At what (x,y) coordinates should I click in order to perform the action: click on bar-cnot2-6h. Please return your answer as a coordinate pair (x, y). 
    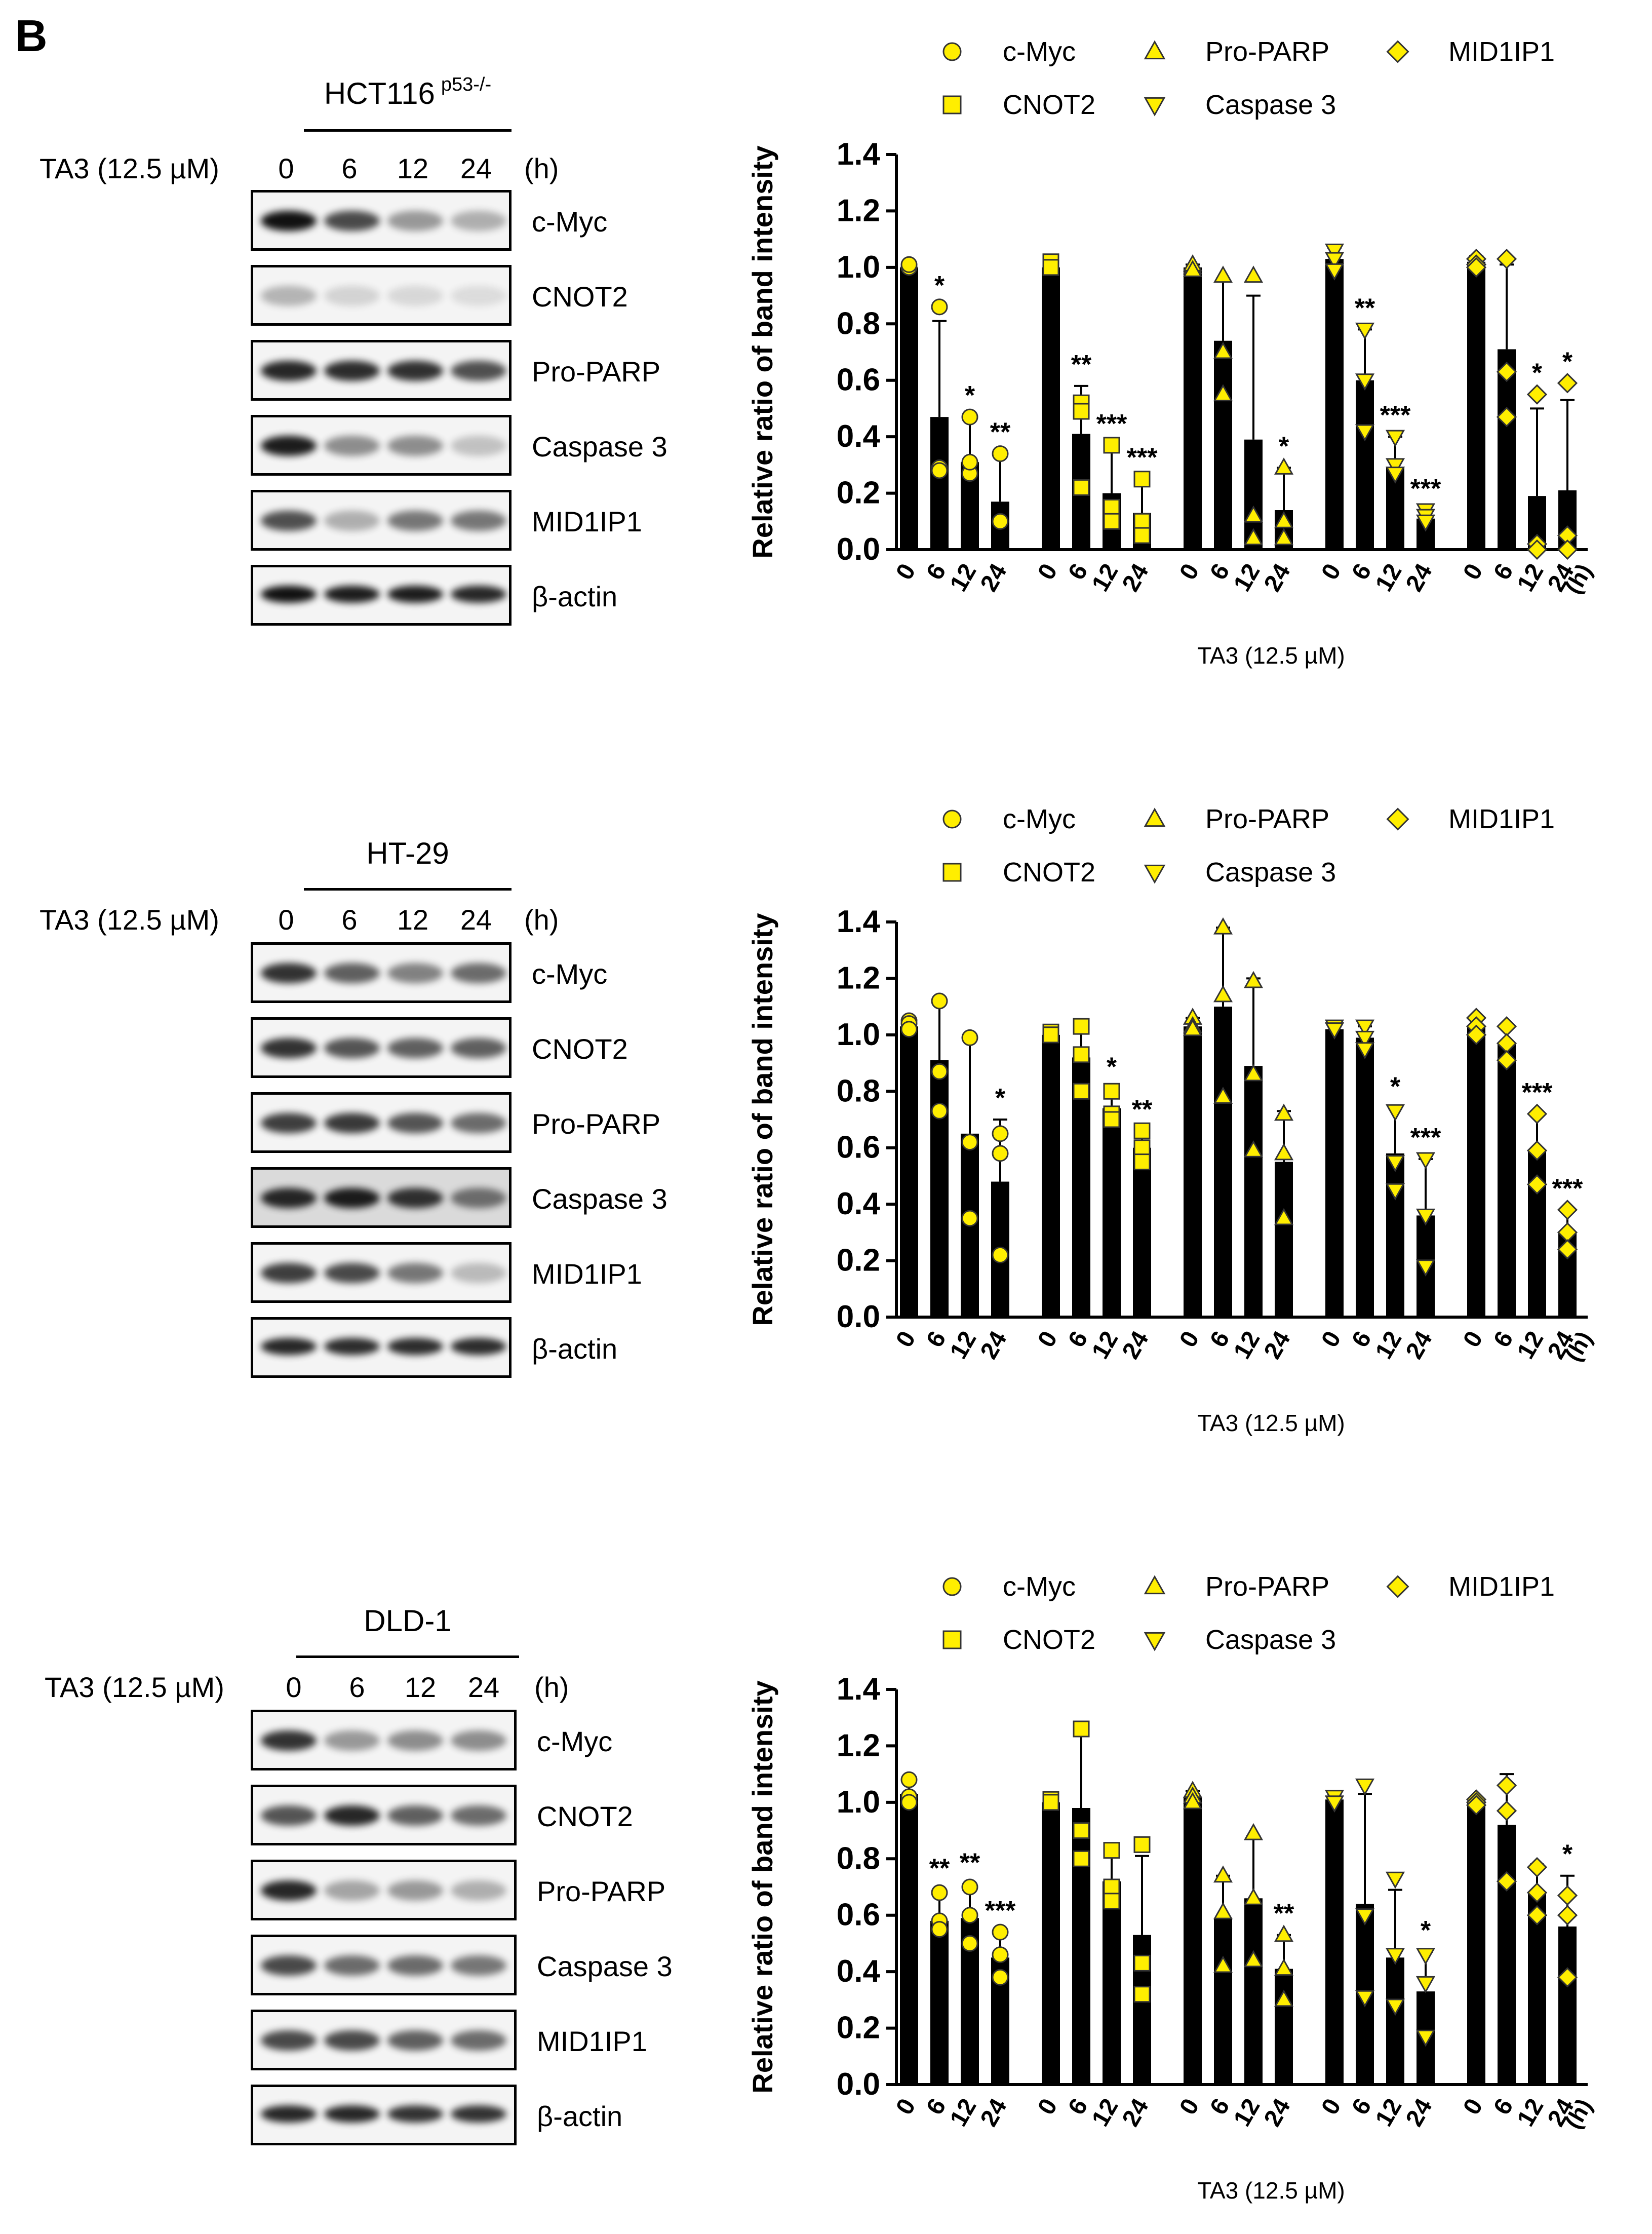
    Looking at the image, I should click on (1081, 1187).